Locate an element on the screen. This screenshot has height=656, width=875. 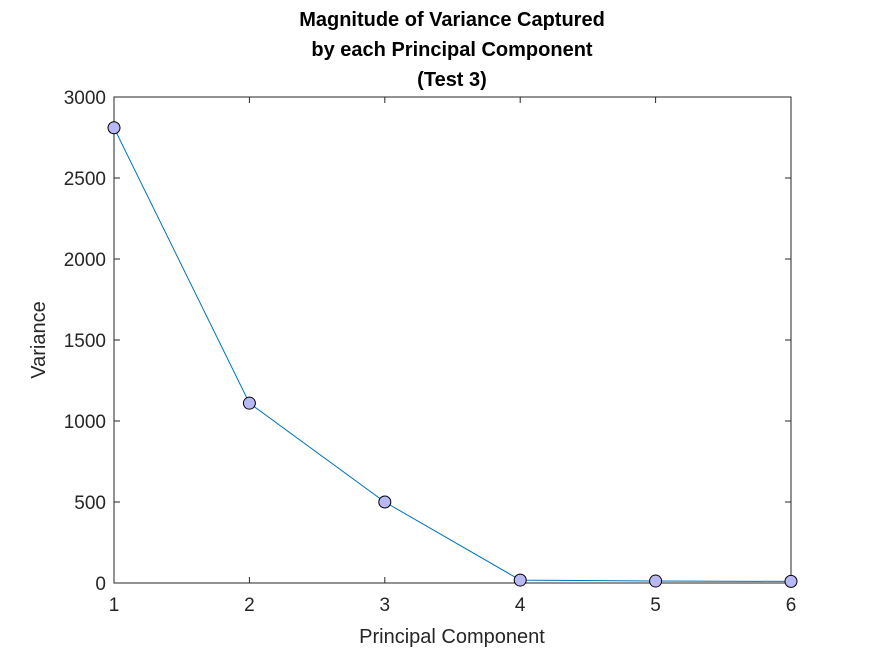
x-tick-label: 1 is located at coordinates (114, 605).